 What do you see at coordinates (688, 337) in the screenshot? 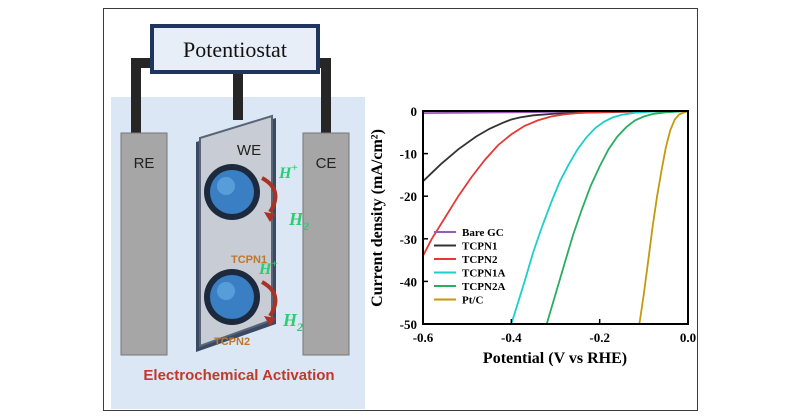
I see `x-tick-label: 0.0` at bounding box center [688, 337].